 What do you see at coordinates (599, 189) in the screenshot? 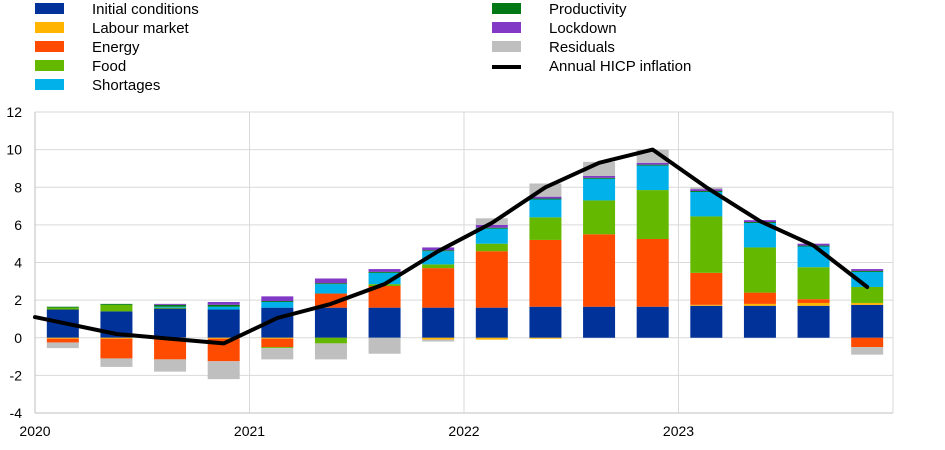
I see `bar-shortages-2022-q3` at bounding box center [599, 189].